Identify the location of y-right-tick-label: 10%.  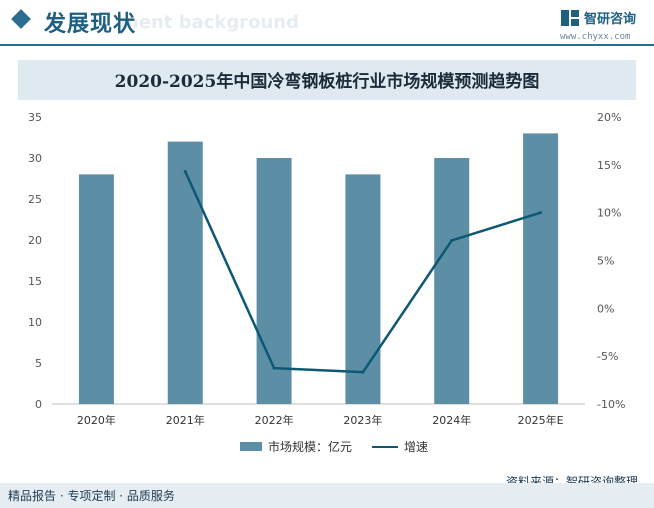
(609, 213).